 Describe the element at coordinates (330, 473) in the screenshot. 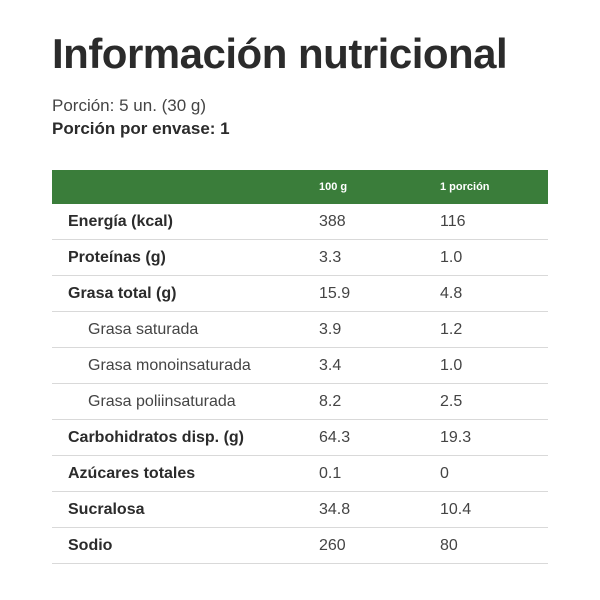

I see `value-per-100g: 0.1` at that location.